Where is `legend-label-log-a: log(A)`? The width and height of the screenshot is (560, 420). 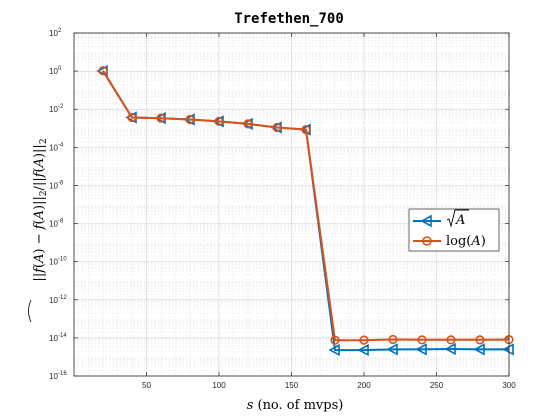 legend-label-log-a: log(A) is located at coordinates (466, 241).